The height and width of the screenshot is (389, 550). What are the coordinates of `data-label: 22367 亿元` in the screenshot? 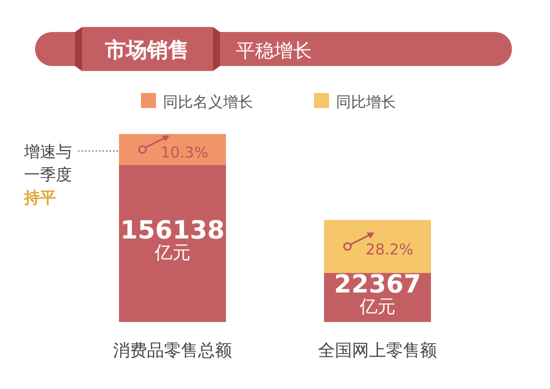 It's located at (377, 294).